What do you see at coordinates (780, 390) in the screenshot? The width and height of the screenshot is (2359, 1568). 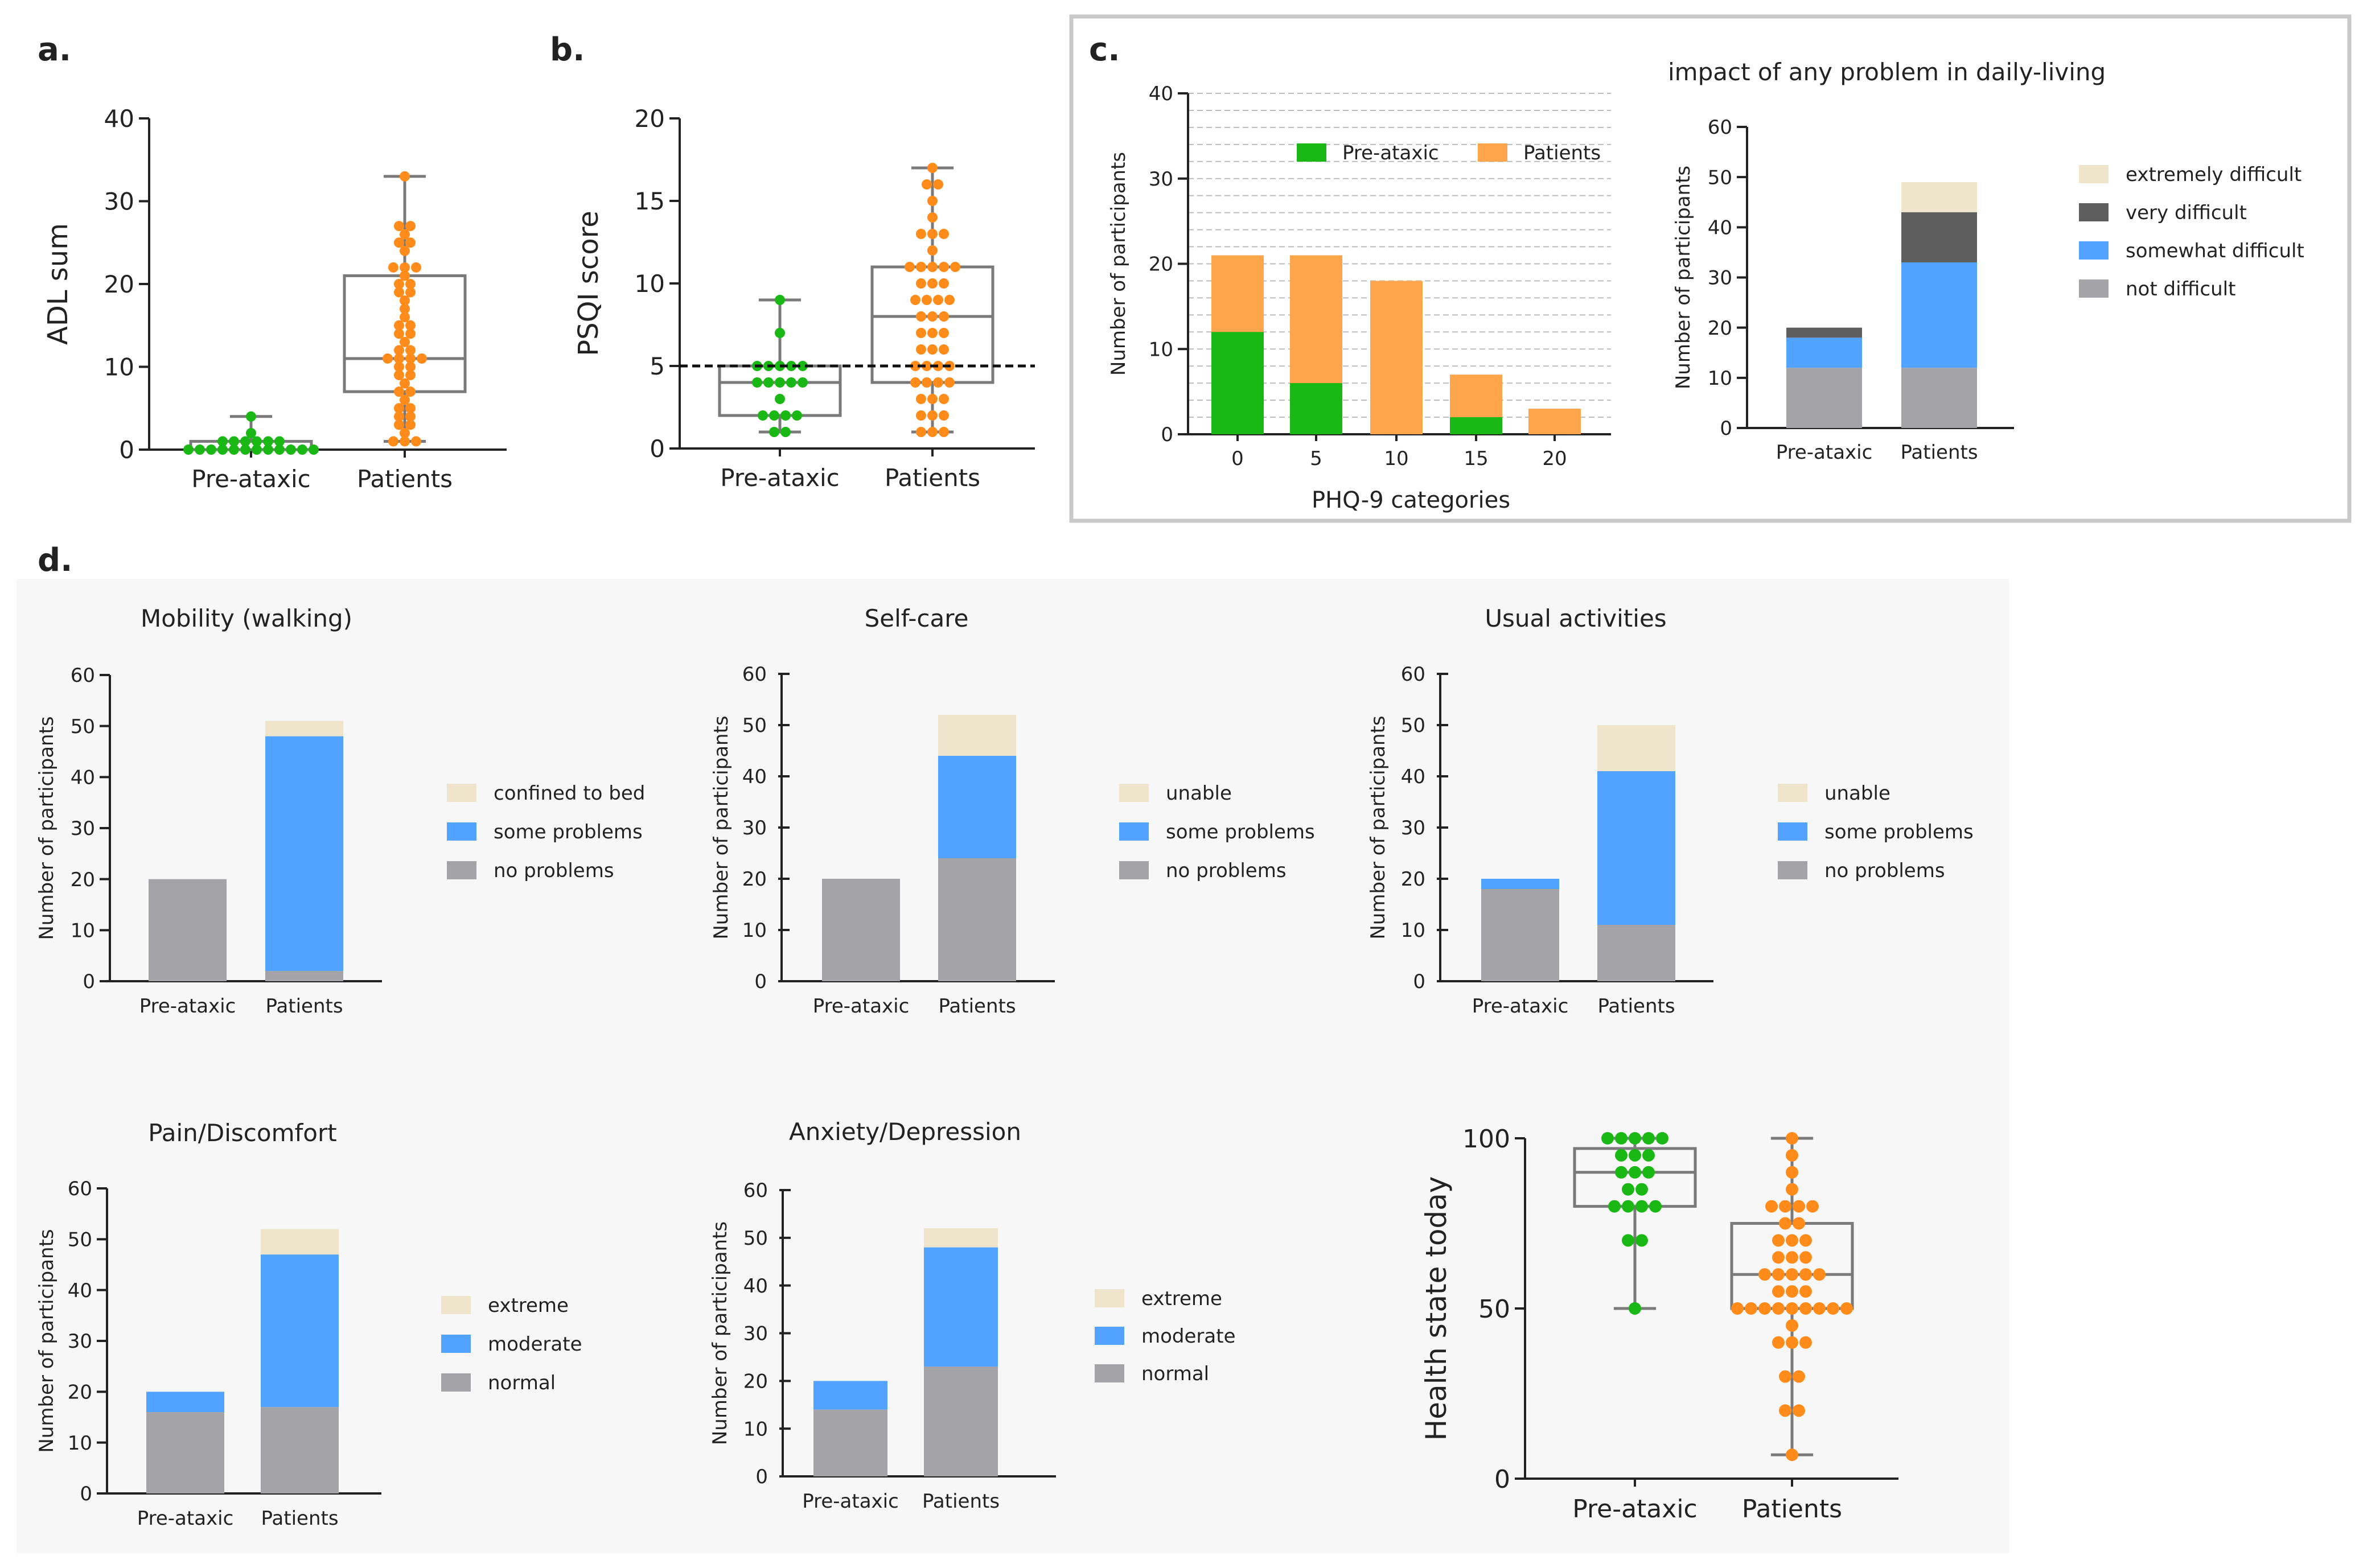 I see `box-iqr` at bounding box center [780, 390].